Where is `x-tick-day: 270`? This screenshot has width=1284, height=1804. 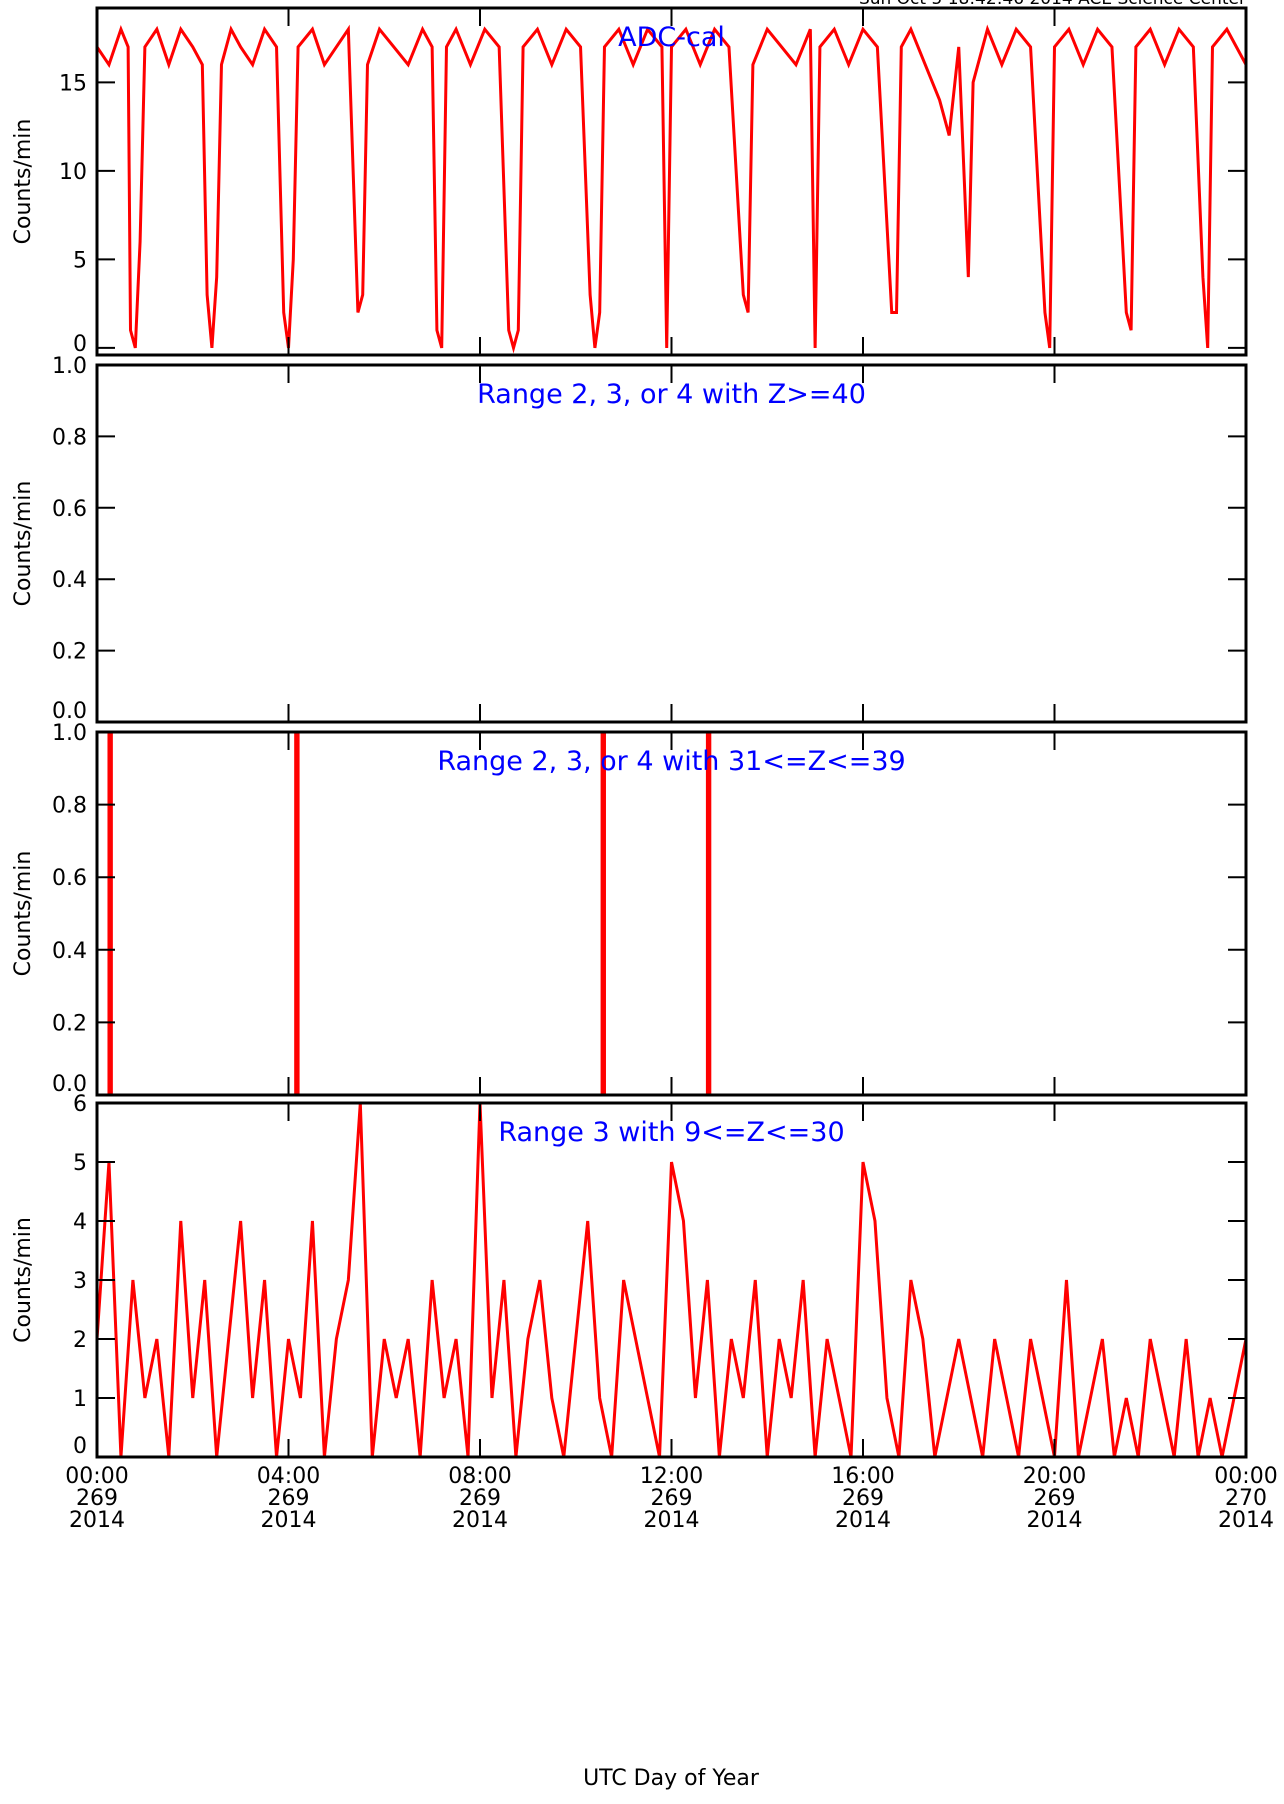 x-tick-day: 270 is located at coordinates (1246, 1498).